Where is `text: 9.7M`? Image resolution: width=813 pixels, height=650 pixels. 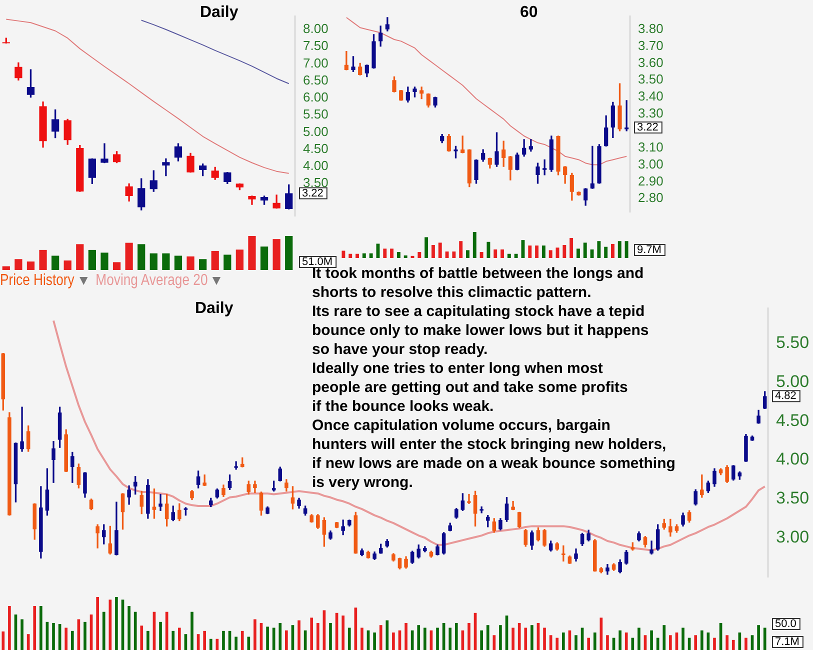
text: 9.7M is located at coordinates (649, 250).